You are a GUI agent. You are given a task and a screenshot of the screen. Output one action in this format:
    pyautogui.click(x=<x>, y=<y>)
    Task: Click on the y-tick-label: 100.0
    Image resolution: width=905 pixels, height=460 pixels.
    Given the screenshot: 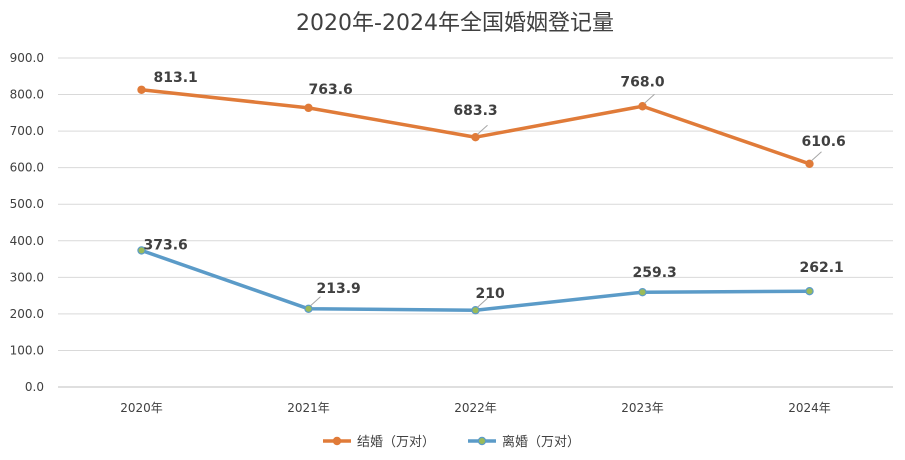 What is the action you would take?
    pyautogui.click(x=27, y=350)
    